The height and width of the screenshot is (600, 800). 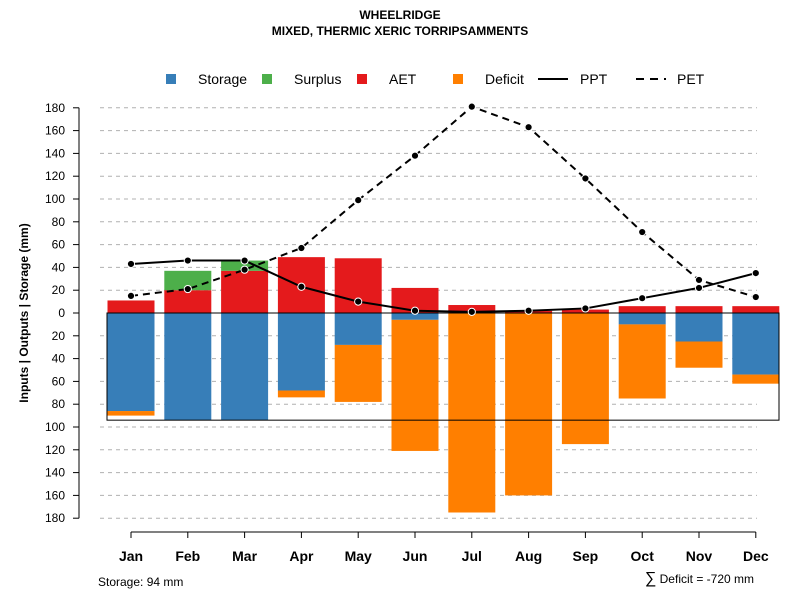 What do you see at coordinates (301, 556) in the screenshot?
I see `x-tick-label: Apr` at bounding box center [301, 556].